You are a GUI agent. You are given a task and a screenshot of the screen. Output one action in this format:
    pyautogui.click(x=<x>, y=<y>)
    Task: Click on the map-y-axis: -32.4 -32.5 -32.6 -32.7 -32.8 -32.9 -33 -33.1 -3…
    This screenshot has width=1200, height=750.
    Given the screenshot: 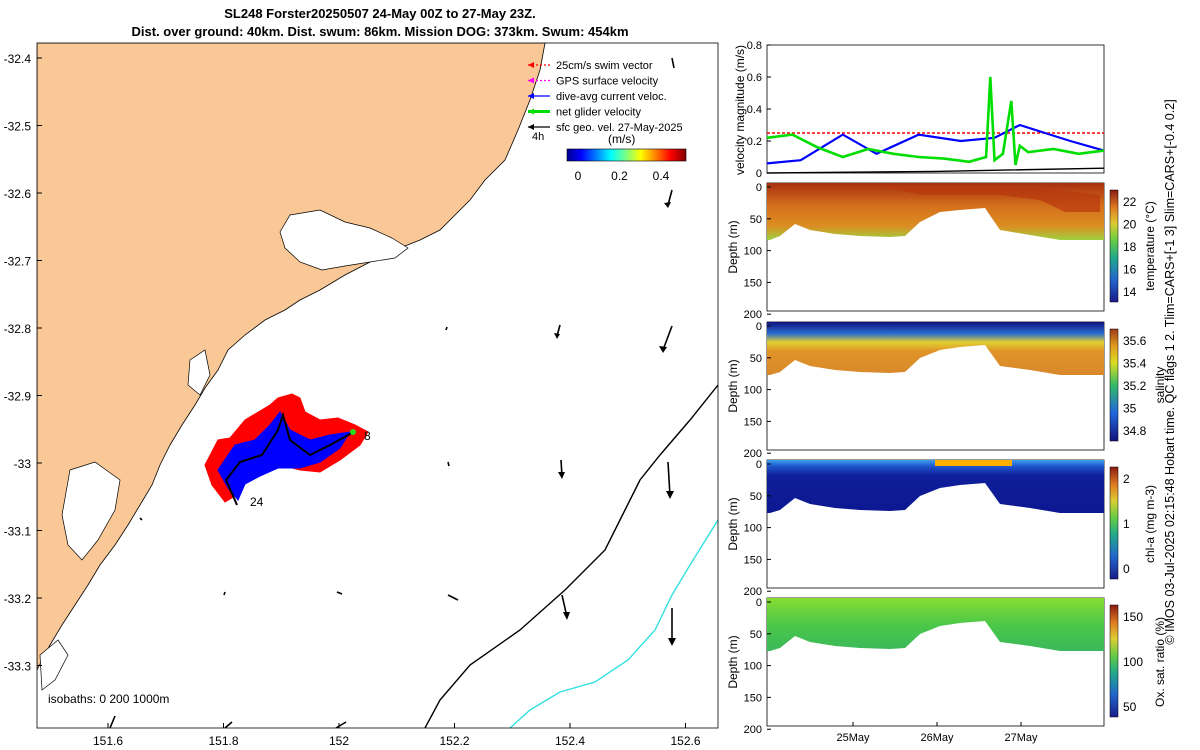 What is the action you would take?
    pyautogui.click(x=23, y=363)
    